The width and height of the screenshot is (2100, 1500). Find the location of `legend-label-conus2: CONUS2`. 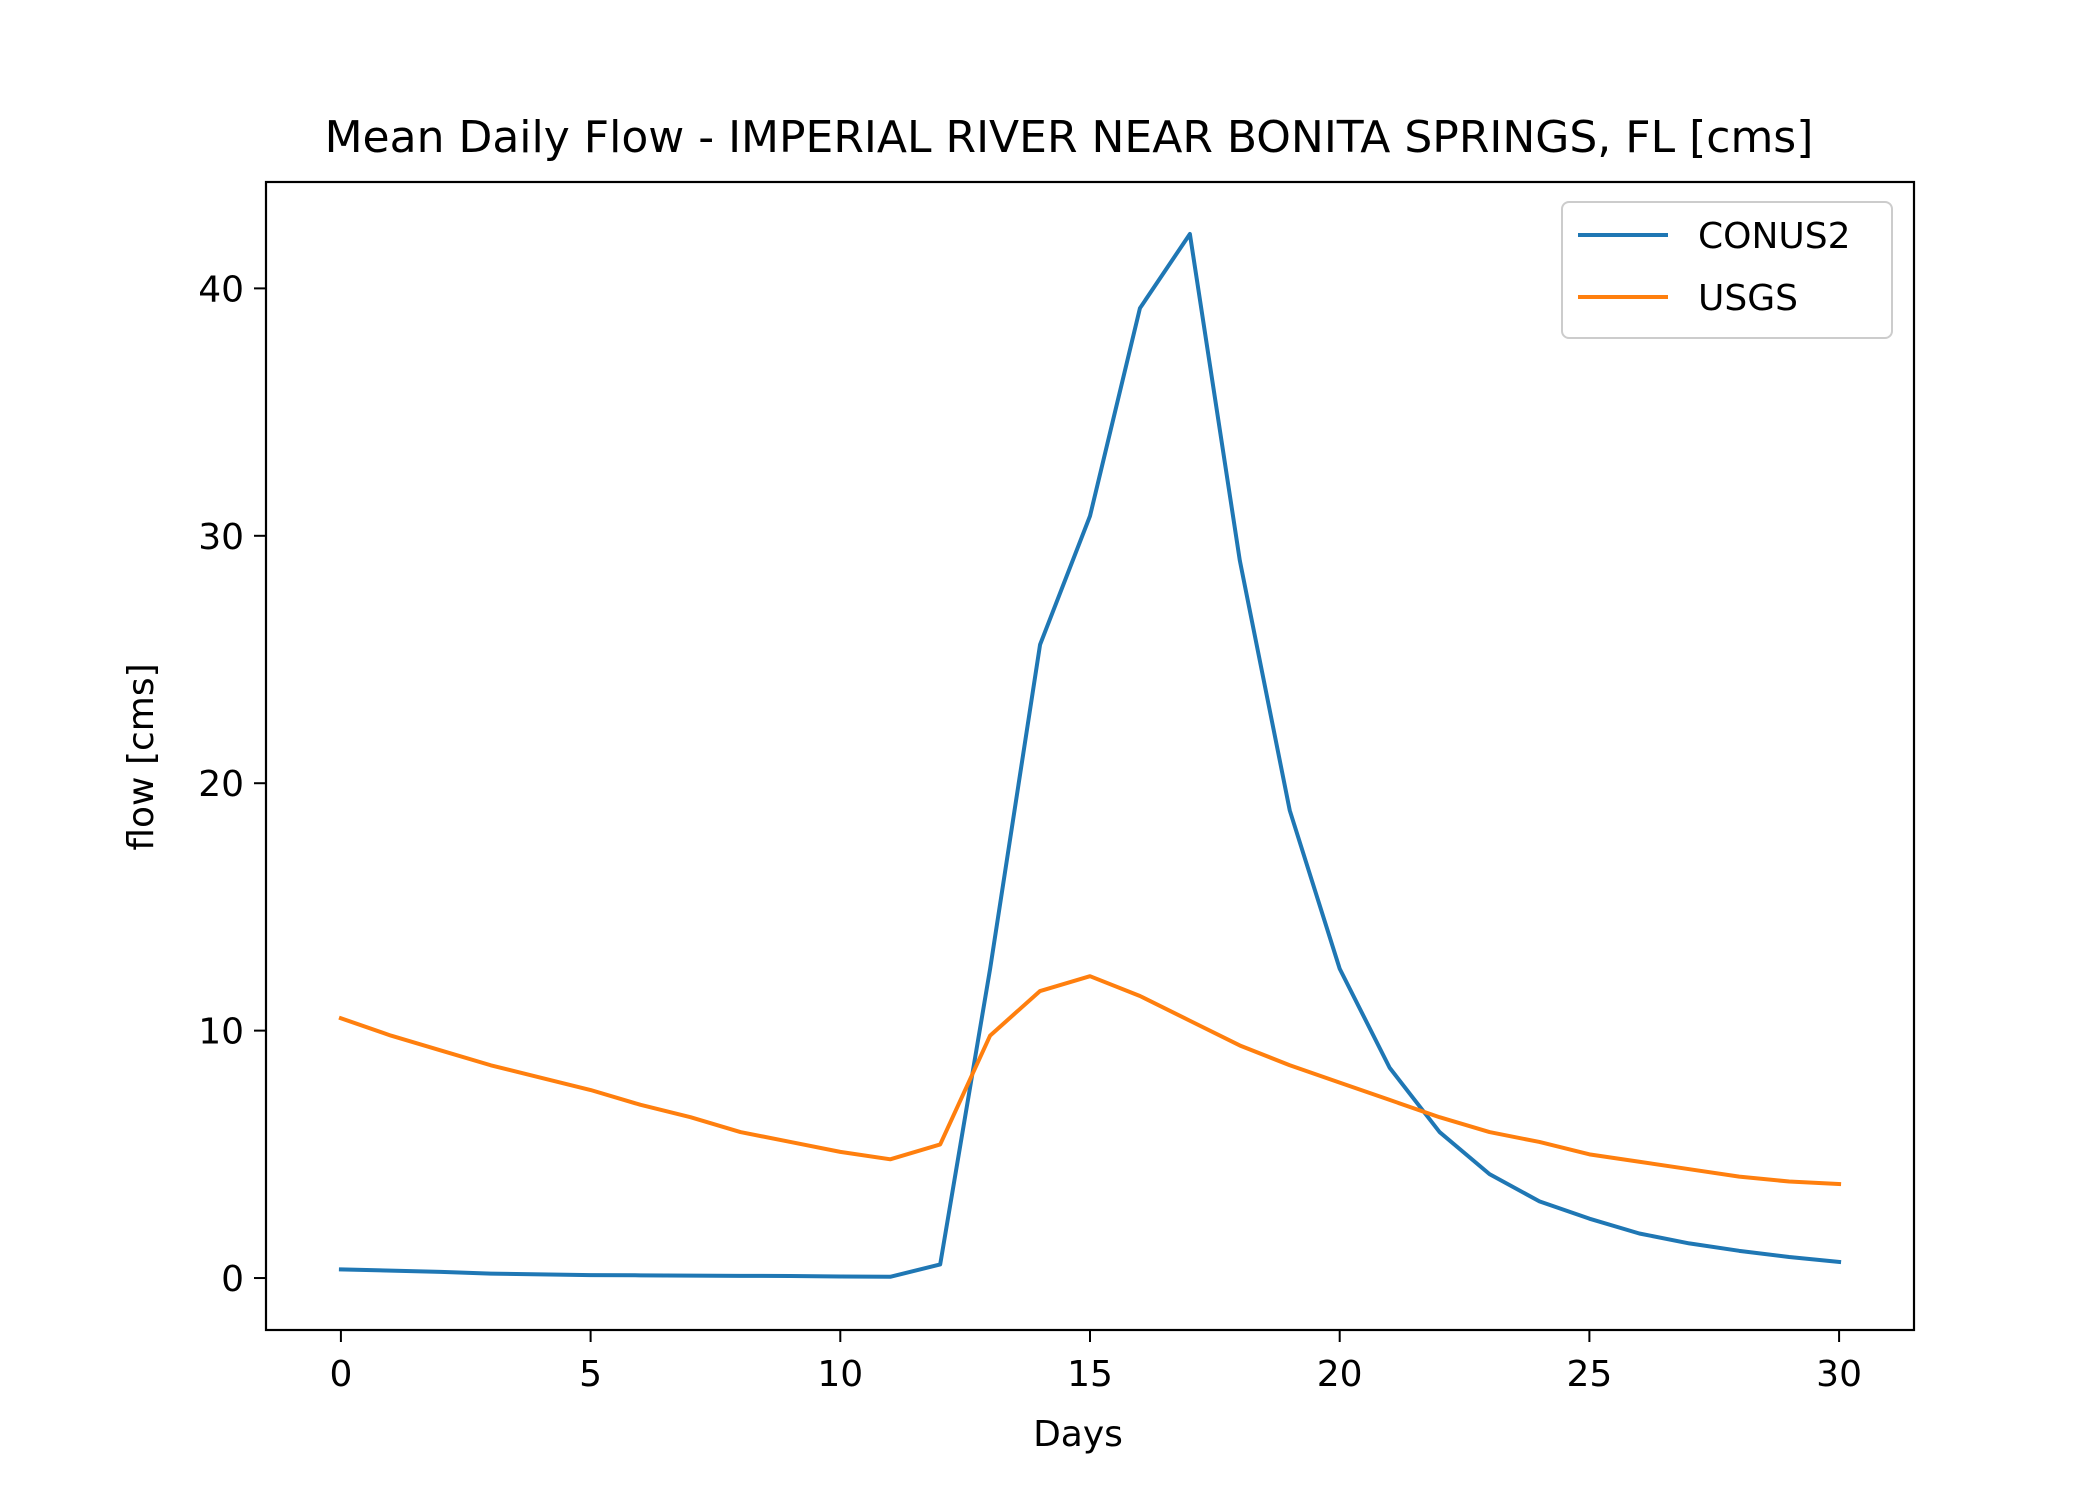

legend-label-conus2: CONUS2 is located at coordinates (1774, 236).